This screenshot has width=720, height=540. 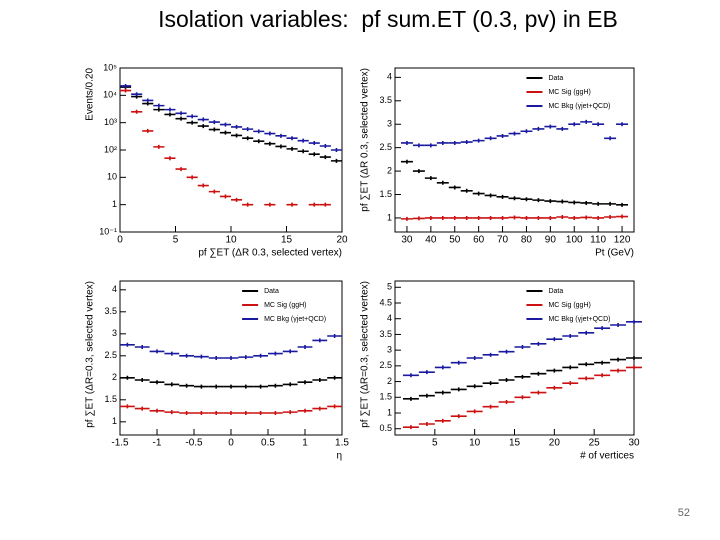 What do you see at coordinates (479, 240) in the screenshot?
I see `x-tick-label: 60` at bounding box center [479, 240].